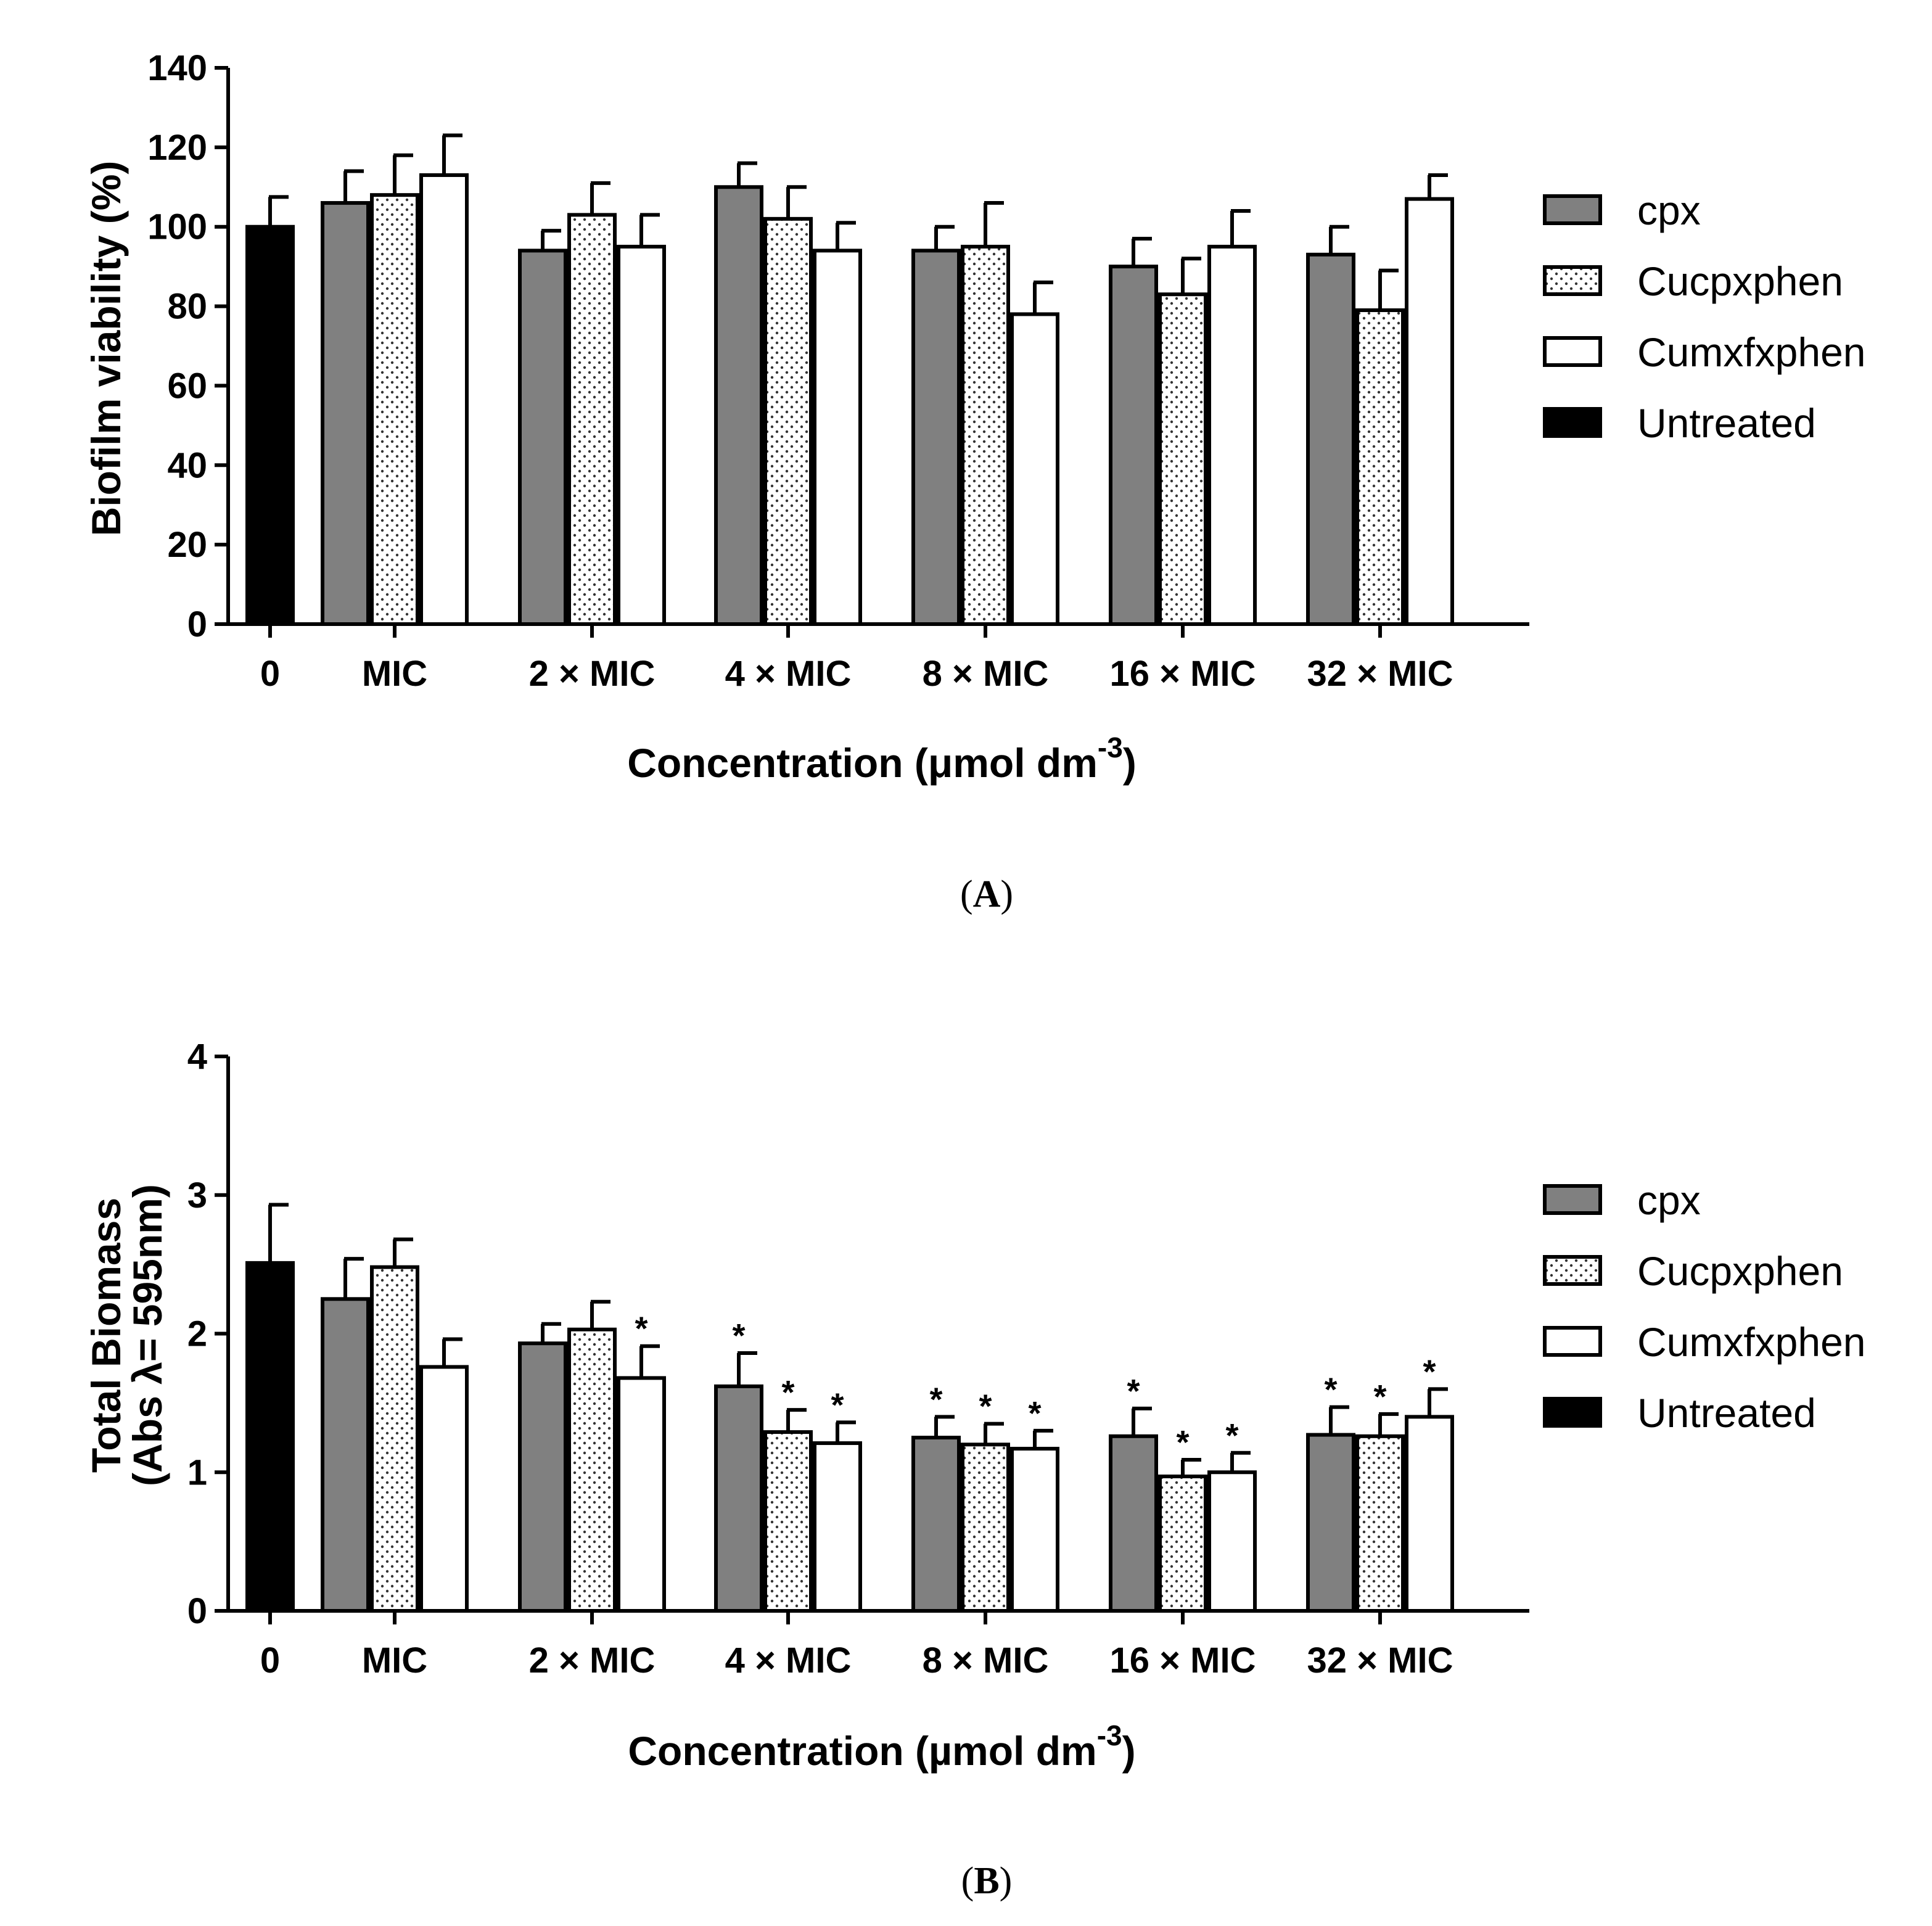 The width and height of the screenshot is (1932, 1926). Describe the element at coordinates (177, 227) in the screenshot. I see `y-tick-label: 100` at that location.